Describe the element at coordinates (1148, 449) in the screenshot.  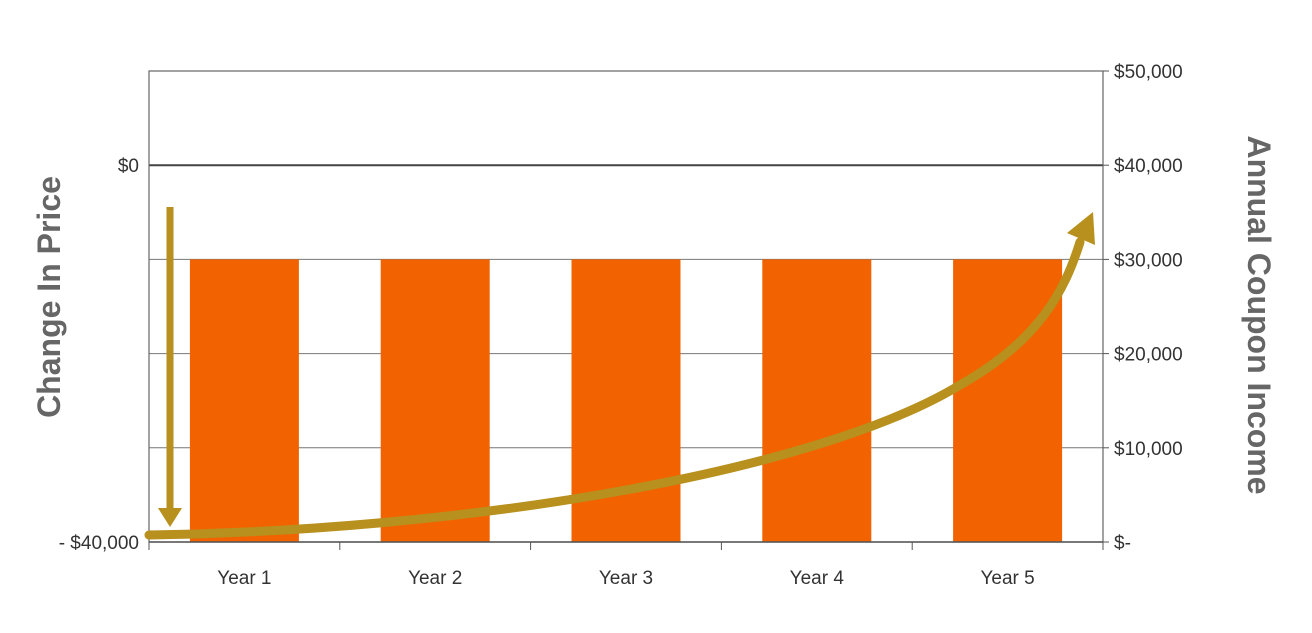
I see `right-tick-label: $10,000` at that location.